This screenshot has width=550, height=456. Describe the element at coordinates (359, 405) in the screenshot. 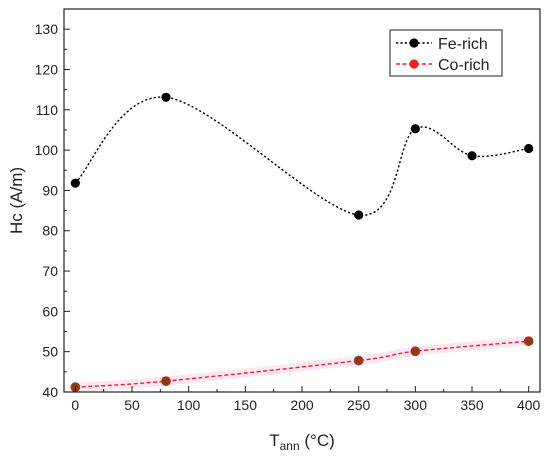

I see `x-tick-label-250: 250` at that location.